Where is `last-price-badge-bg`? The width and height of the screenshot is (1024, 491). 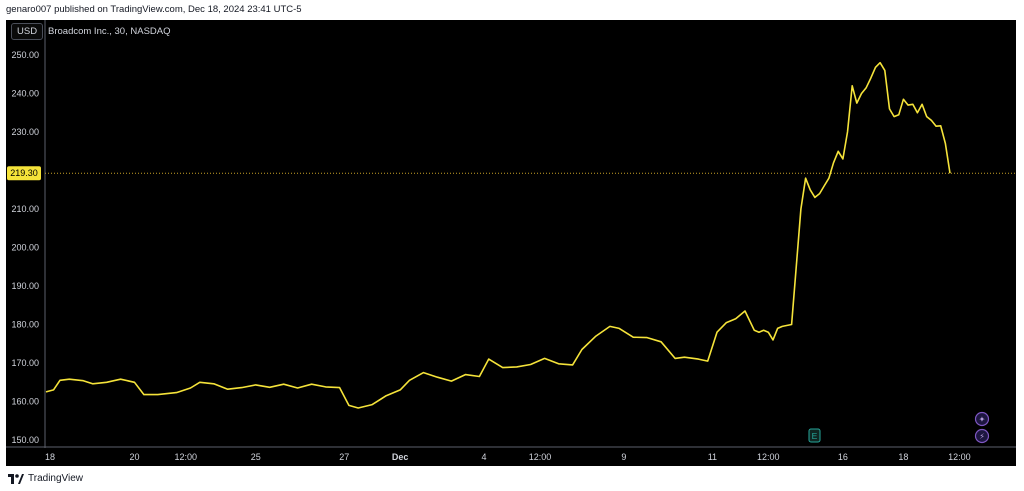
last-price-badge-bg is located at coordinates (24, 173).